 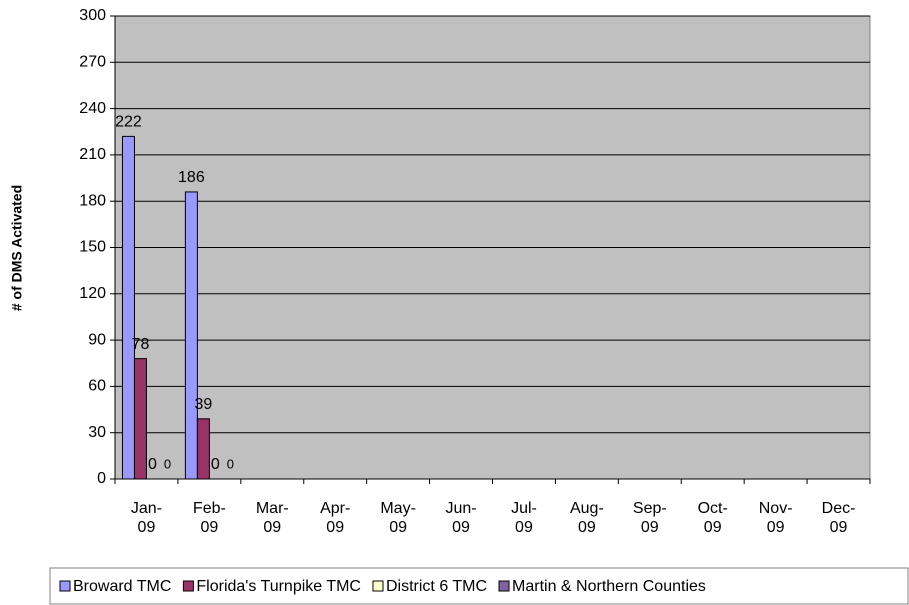 I want to click on x-tick-label: Jun- 09, so click(x=460, y=518).